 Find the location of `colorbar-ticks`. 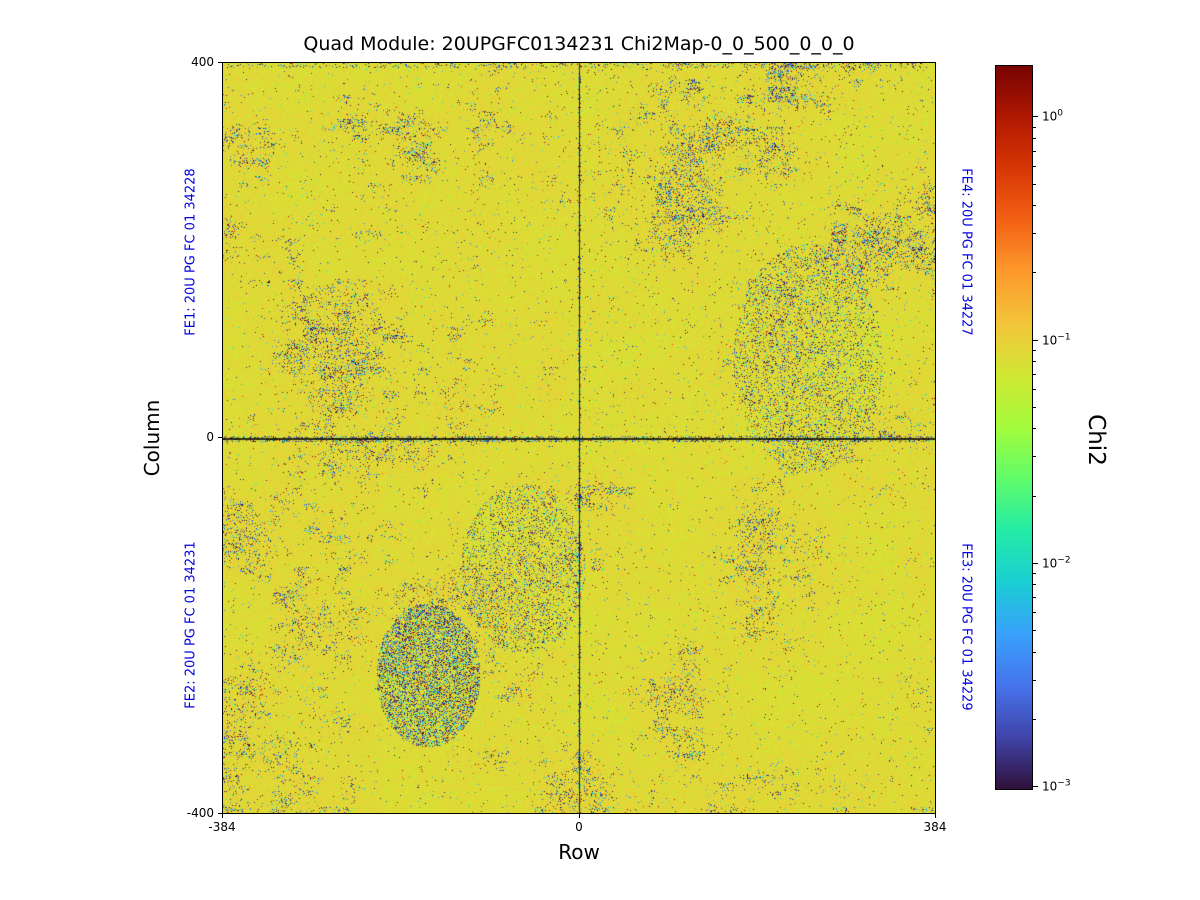

colorbar-ticks is located at coordinates (1037, 426).